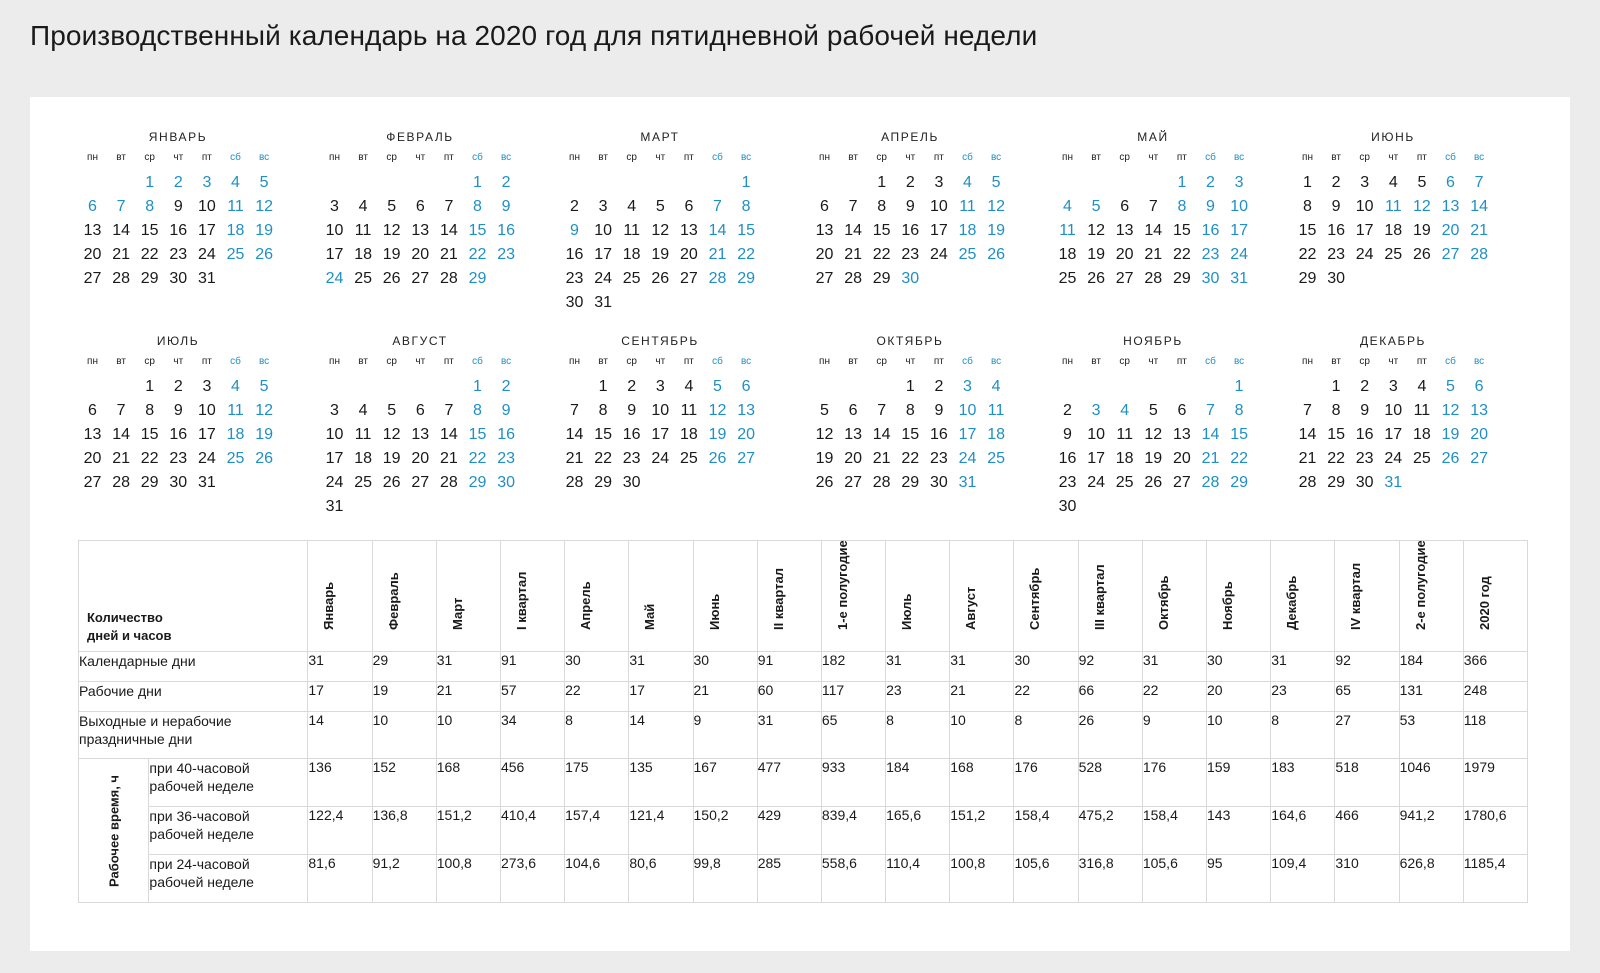 The height and width of the screenshot is (973, 1600). Describe the element at coordinates (340, 782) in the screenshot. I see `table-cell: 136` at that location.